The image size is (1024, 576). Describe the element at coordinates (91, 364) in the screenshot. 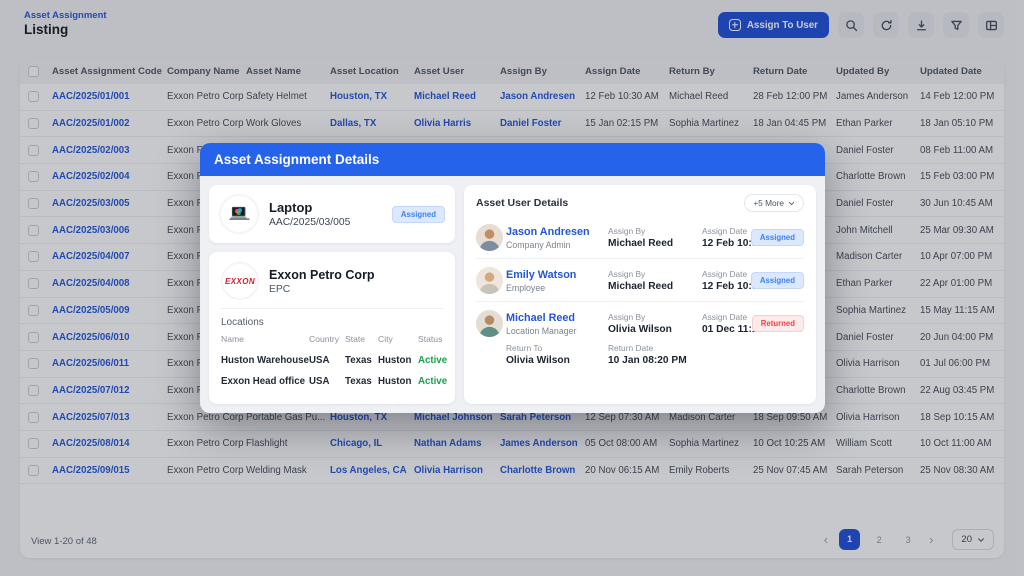

I see `cell-assignment-code: AAC/2025/06/011` at that location.